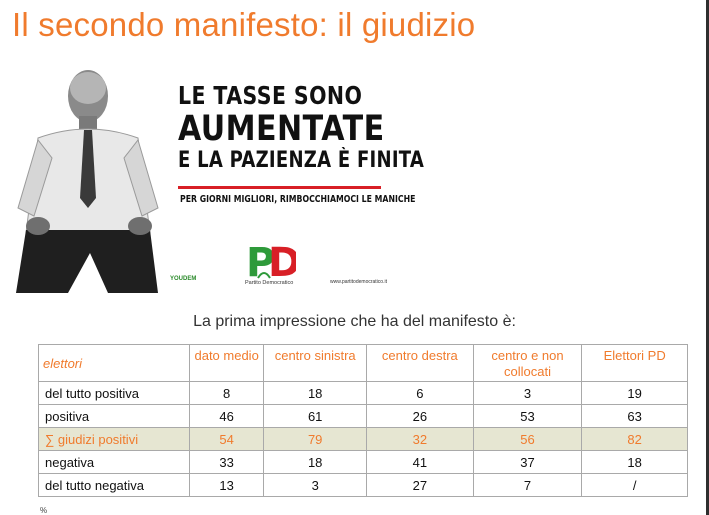  What do you see at coordinates (183, 279) in the screenshot?
I see `youdem-logo: YOUDEM` at bounding box center [183, 279].